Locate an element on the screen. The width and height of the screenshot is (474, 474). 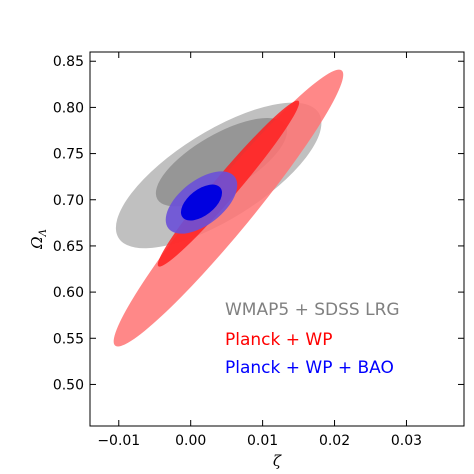
y-tick-label: 0.80 is located at coordinates (68, 108).